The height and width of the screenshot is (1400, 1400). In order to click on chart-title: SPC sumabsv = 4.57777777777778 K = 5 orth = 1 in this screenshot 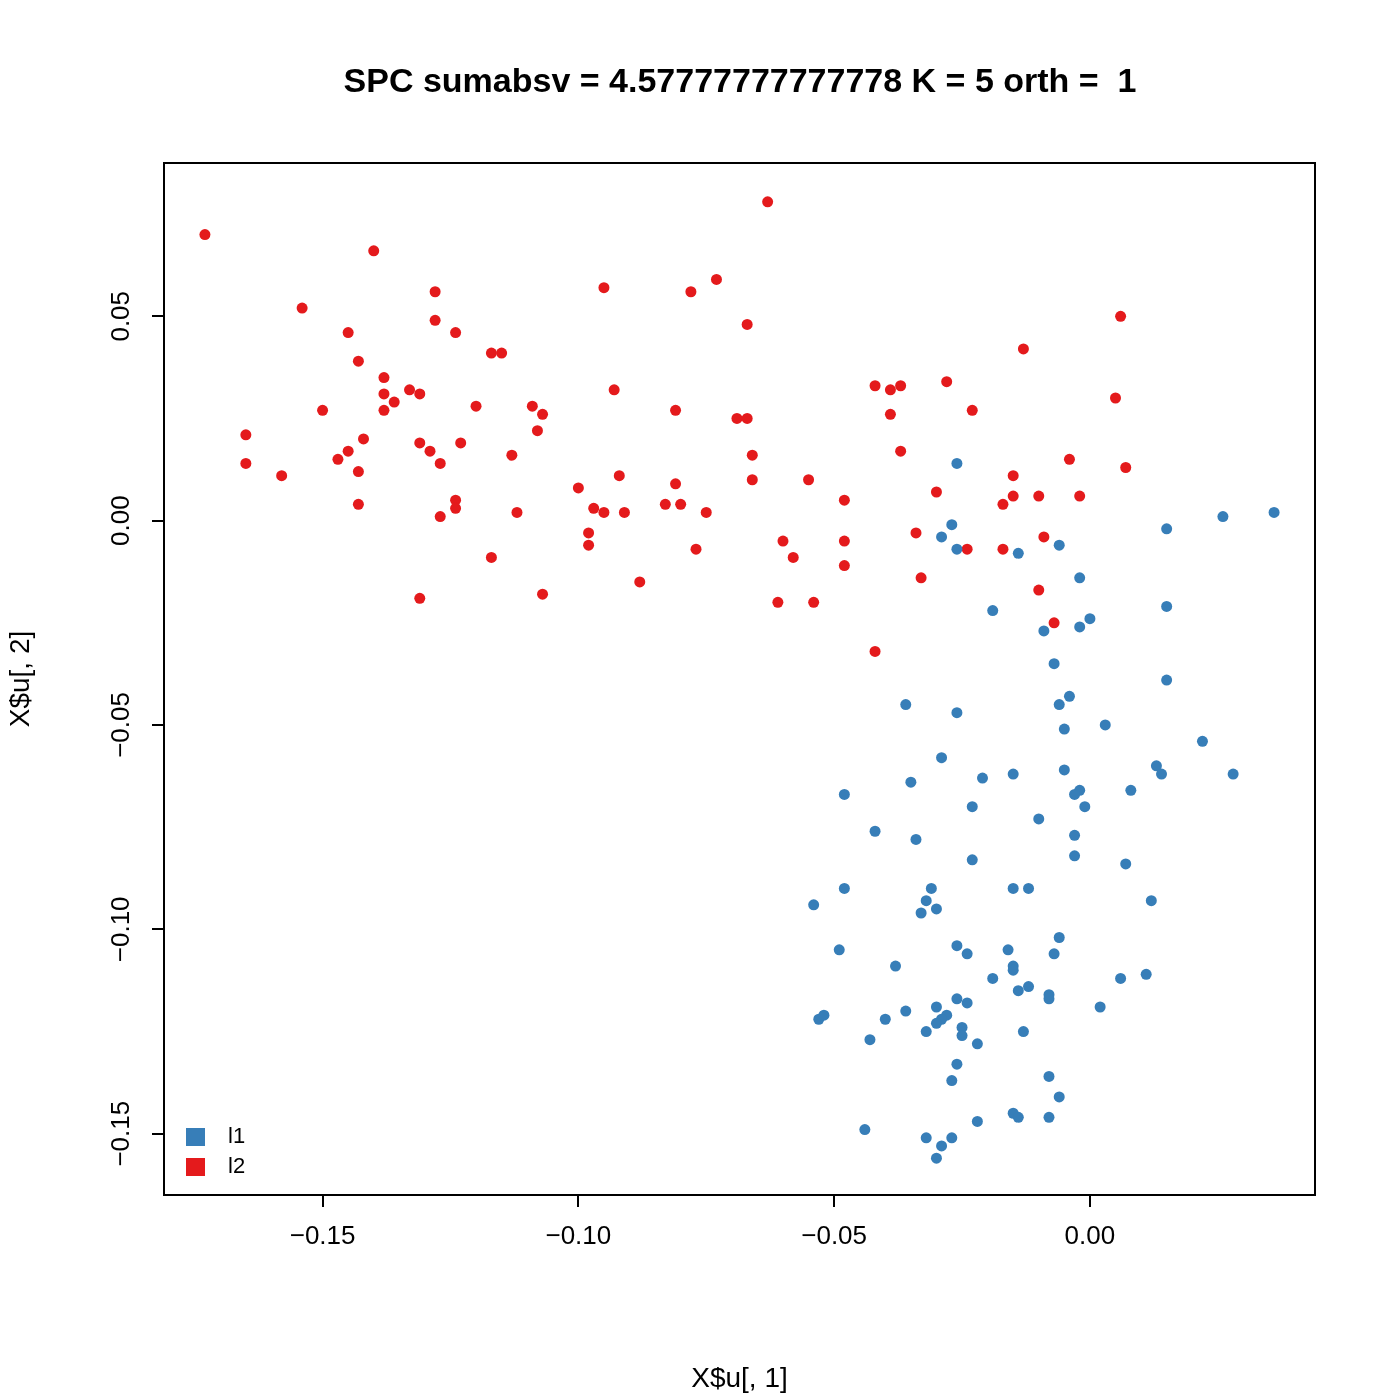, I will do `click(740, 80)`.